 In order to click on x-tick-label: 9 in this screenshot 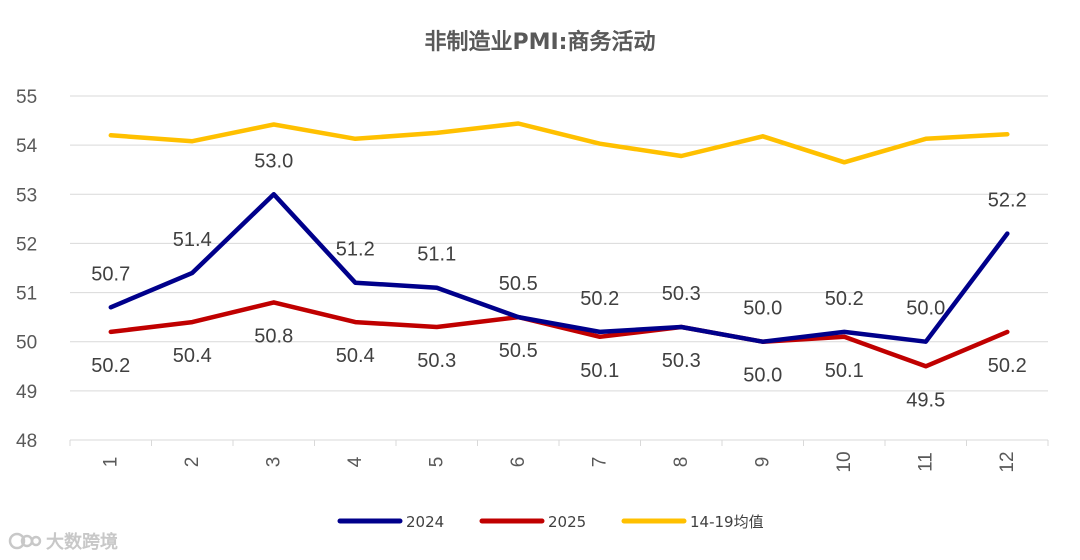, I will do `click(762, 462)`.